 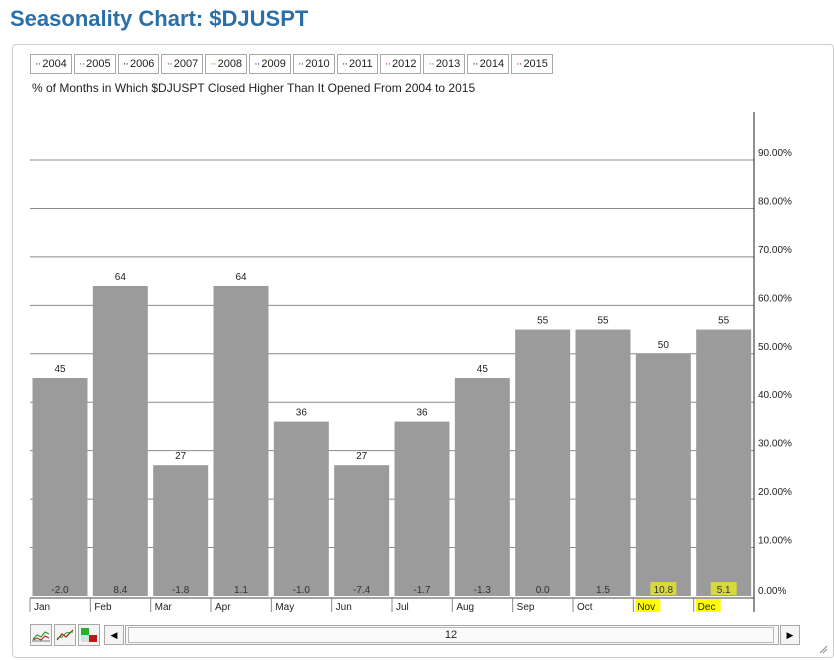 What do you see at coordinates (775, 492) in the screenshot?
I see `y-tick-label: 20.00%` at bounding box center [775, 492].